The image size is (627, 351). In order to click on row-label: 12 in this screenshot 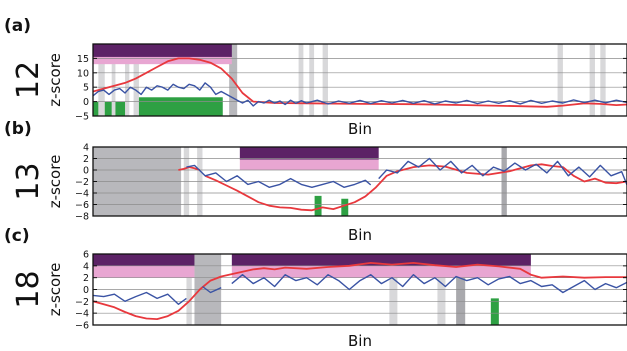, I will do `click(28, 80)`.